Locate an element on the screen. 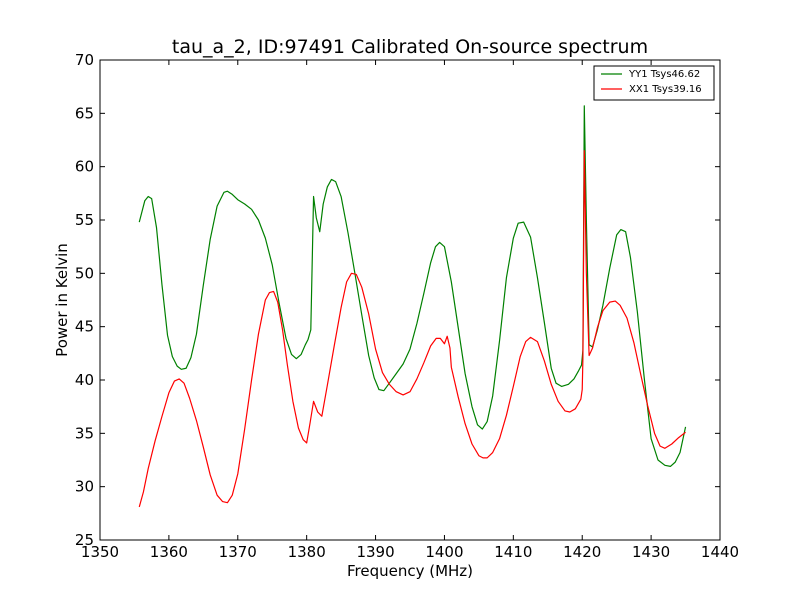  legend-label-yy1: YY1 Tsys46.62 is located at coordinates (664, 74).